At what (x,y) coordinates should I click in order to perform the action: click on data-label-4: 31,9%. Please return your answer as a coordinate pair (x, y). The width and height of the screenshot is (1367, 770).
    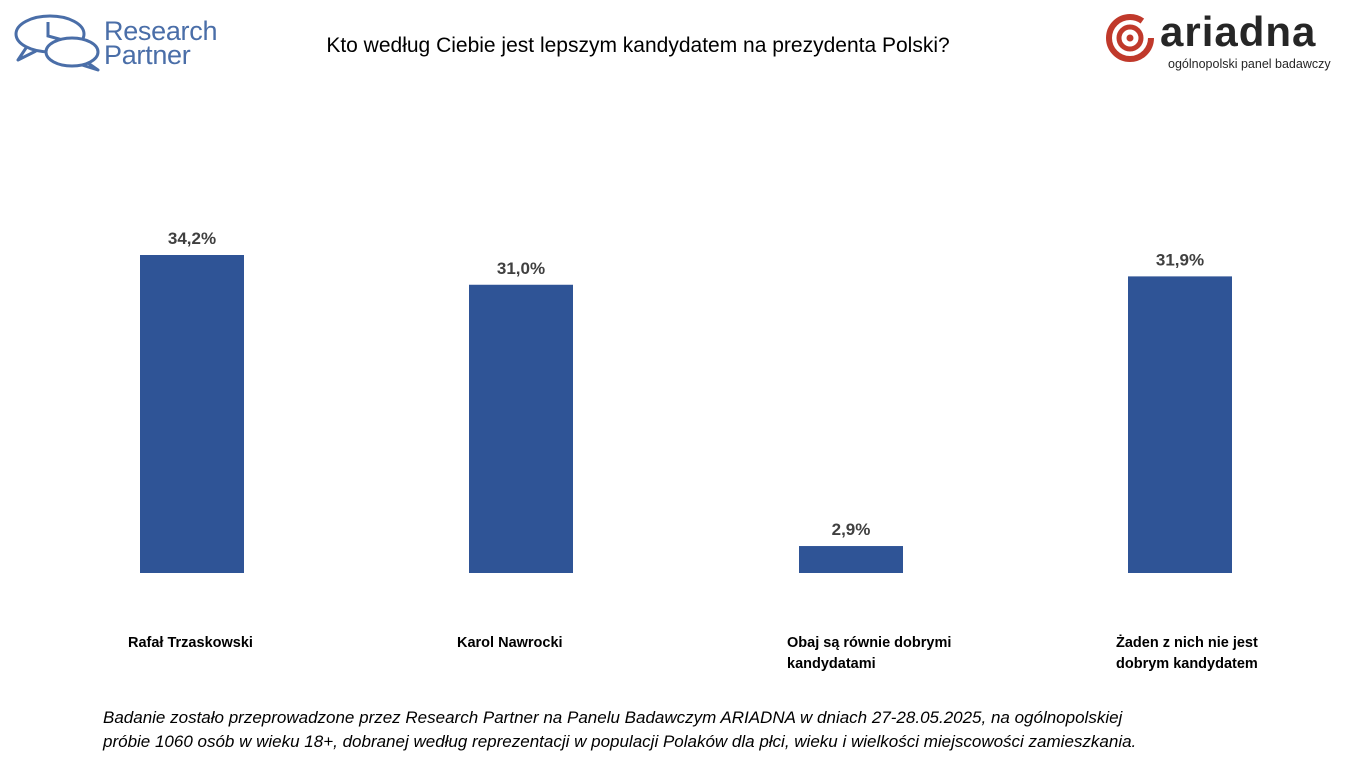
    Looking at the image, I should click on (1180, 259).